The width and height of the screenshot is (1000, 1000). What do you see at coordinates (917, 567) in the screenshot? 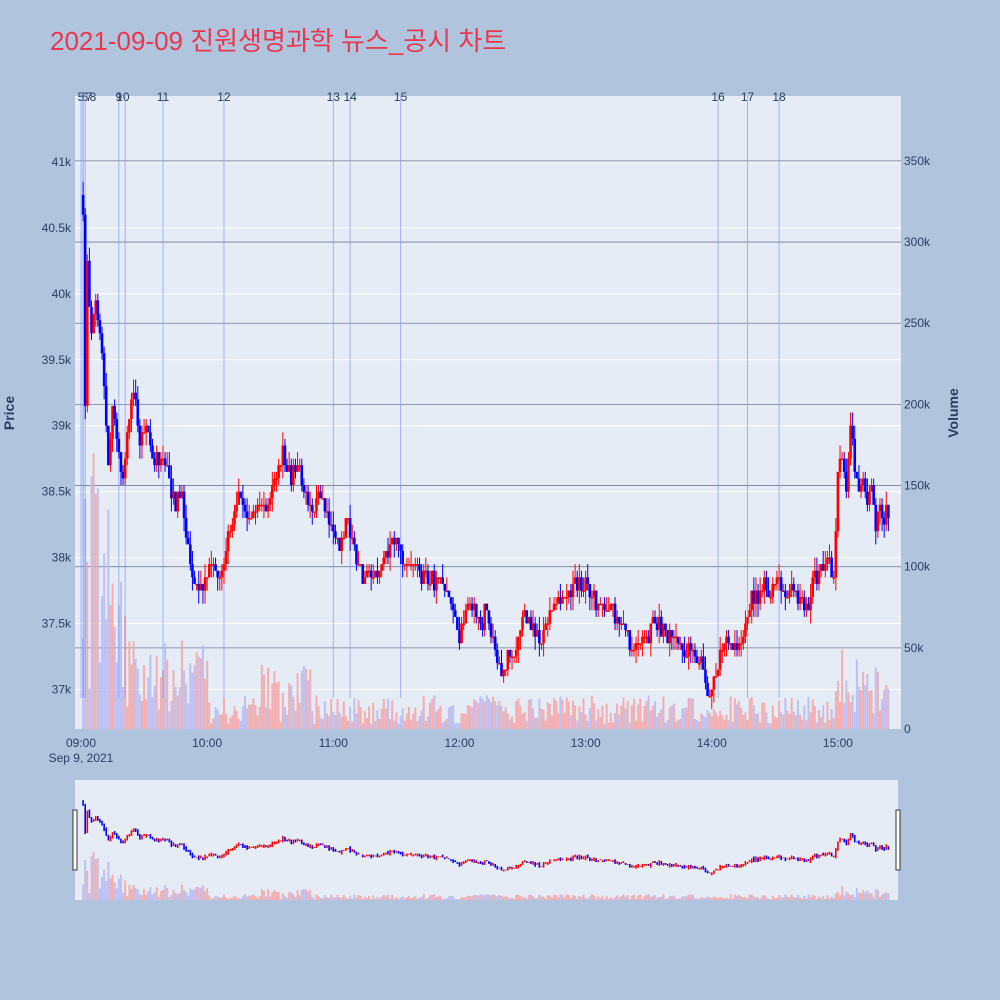
I see `volume-tick-label: 100k` at bounding box center [917, 567].